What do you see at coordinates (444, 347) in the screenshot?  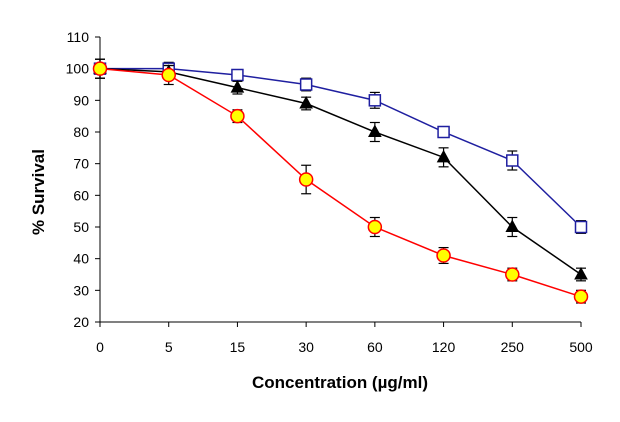 I see `x-tick-label: 120` at bounding box center [444, 347].